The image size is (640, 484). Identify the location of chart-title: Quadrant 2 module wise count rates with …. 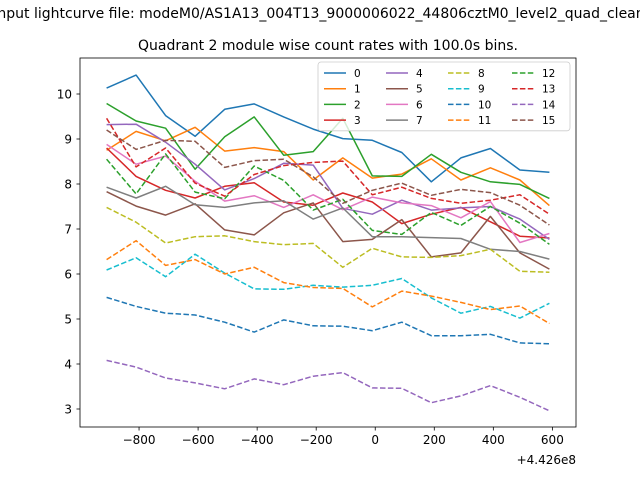
(328, 46).